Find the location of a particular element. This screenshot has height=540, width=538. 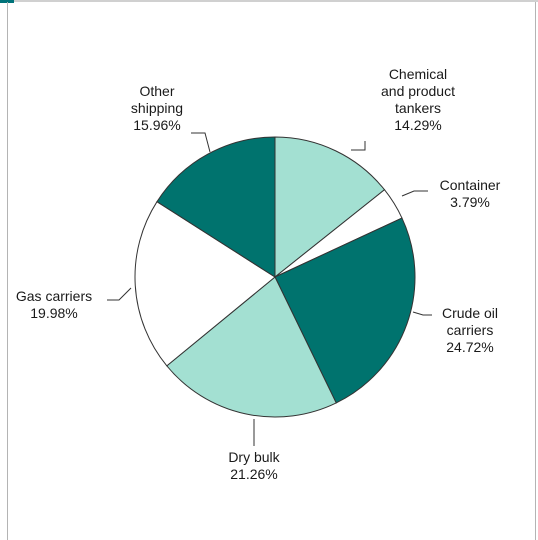

top-accent-bar is located at coordinates (7, 1).